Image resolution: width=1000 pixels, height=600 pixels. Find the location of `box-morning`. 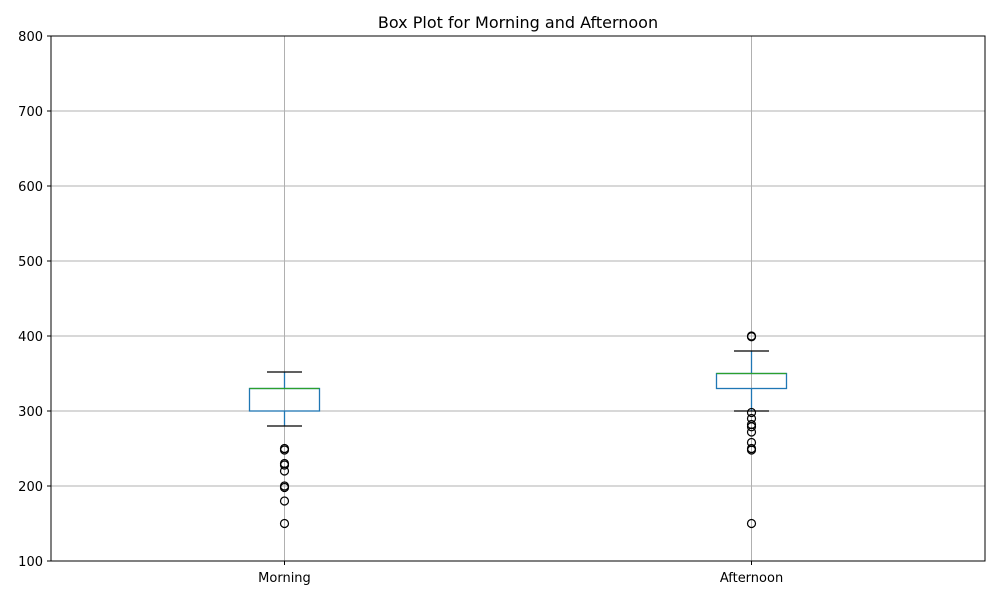

box-morning is located at coordinates (284, 450).